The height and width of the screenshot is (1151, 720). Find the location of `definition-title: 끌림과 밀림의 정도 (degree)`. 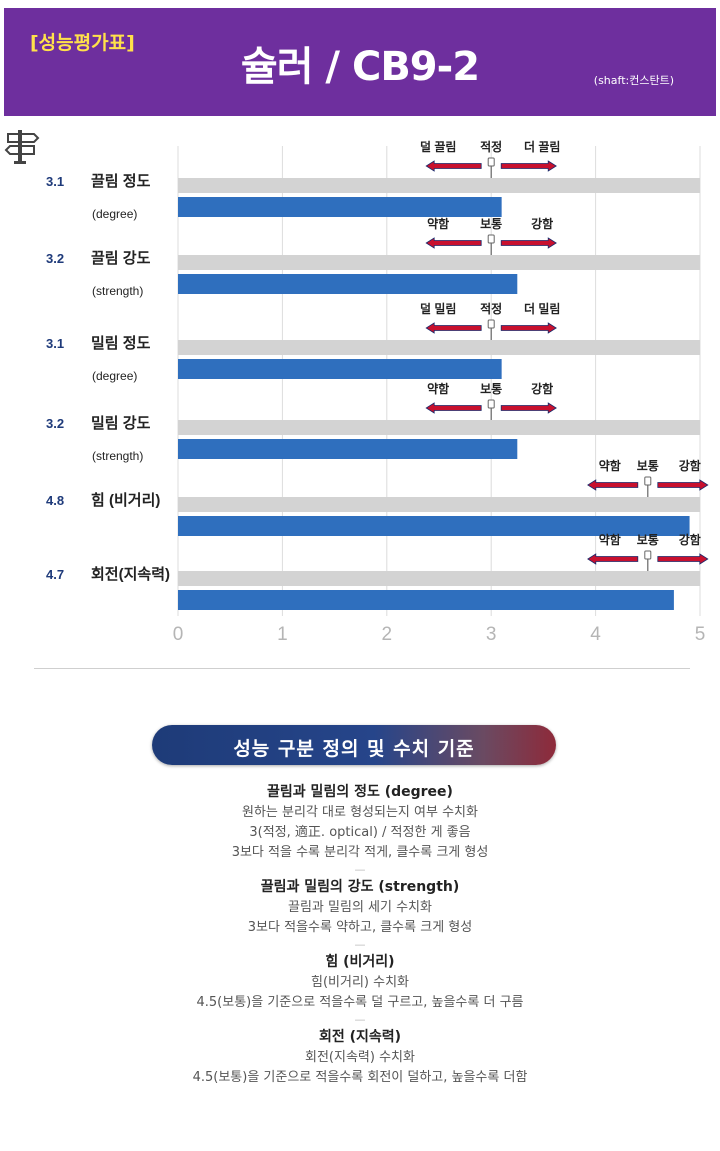

definition-title: 끌림과 밀림의 정도 (degree) is located at coordinates (360, 792).